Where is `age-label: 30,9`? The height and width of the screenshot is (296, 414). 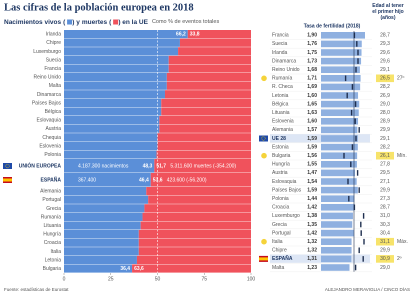
age-label: 30,9 is located at coordinates (385, 259).